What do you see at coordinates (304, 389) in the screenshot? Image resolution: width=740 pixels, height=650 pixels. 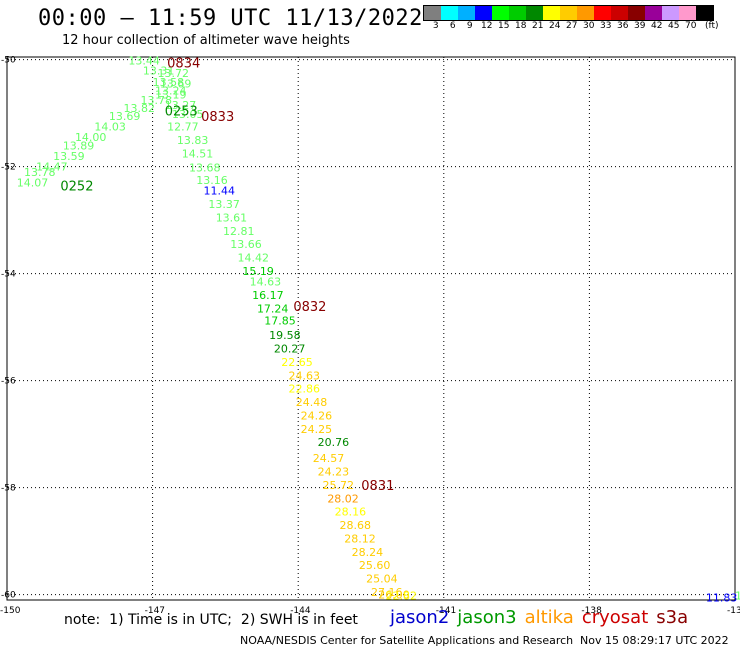 I see `wave-height-value: 22.86` at bounding box center [304, 389].